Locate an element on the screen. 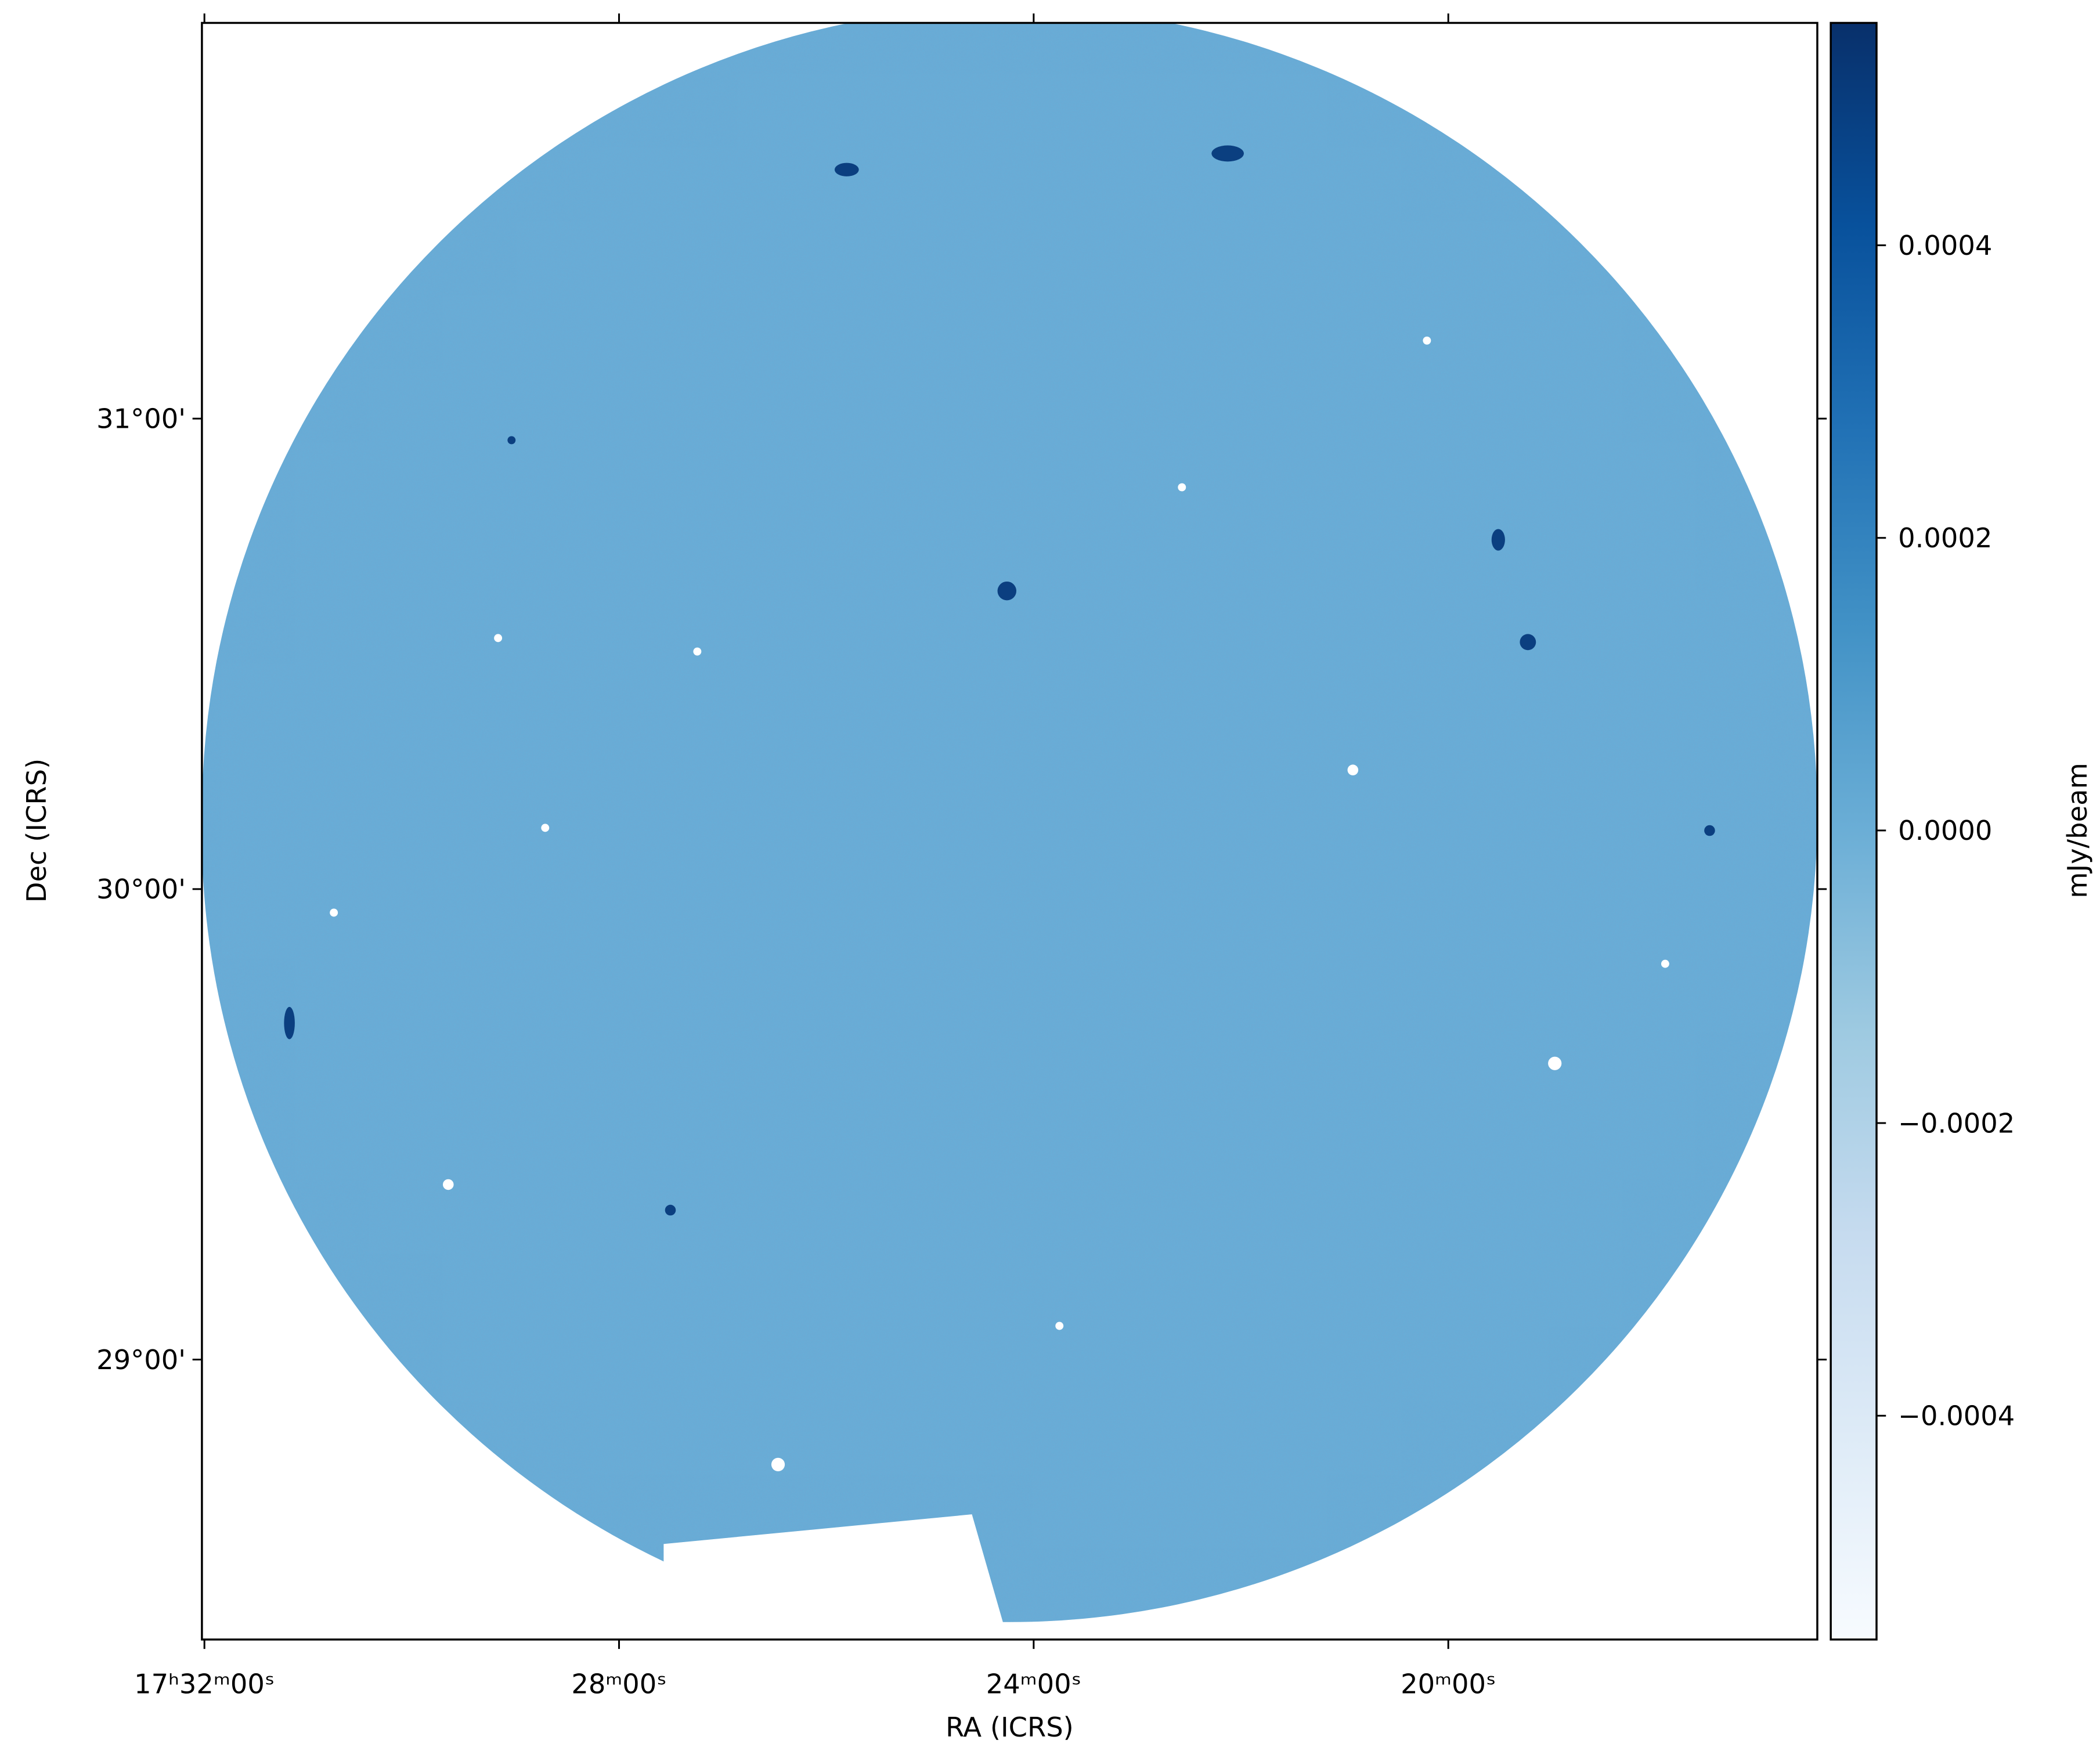  x-tick-label: 20ᵐ00ˢ is located at coordinates (1448, 1684).